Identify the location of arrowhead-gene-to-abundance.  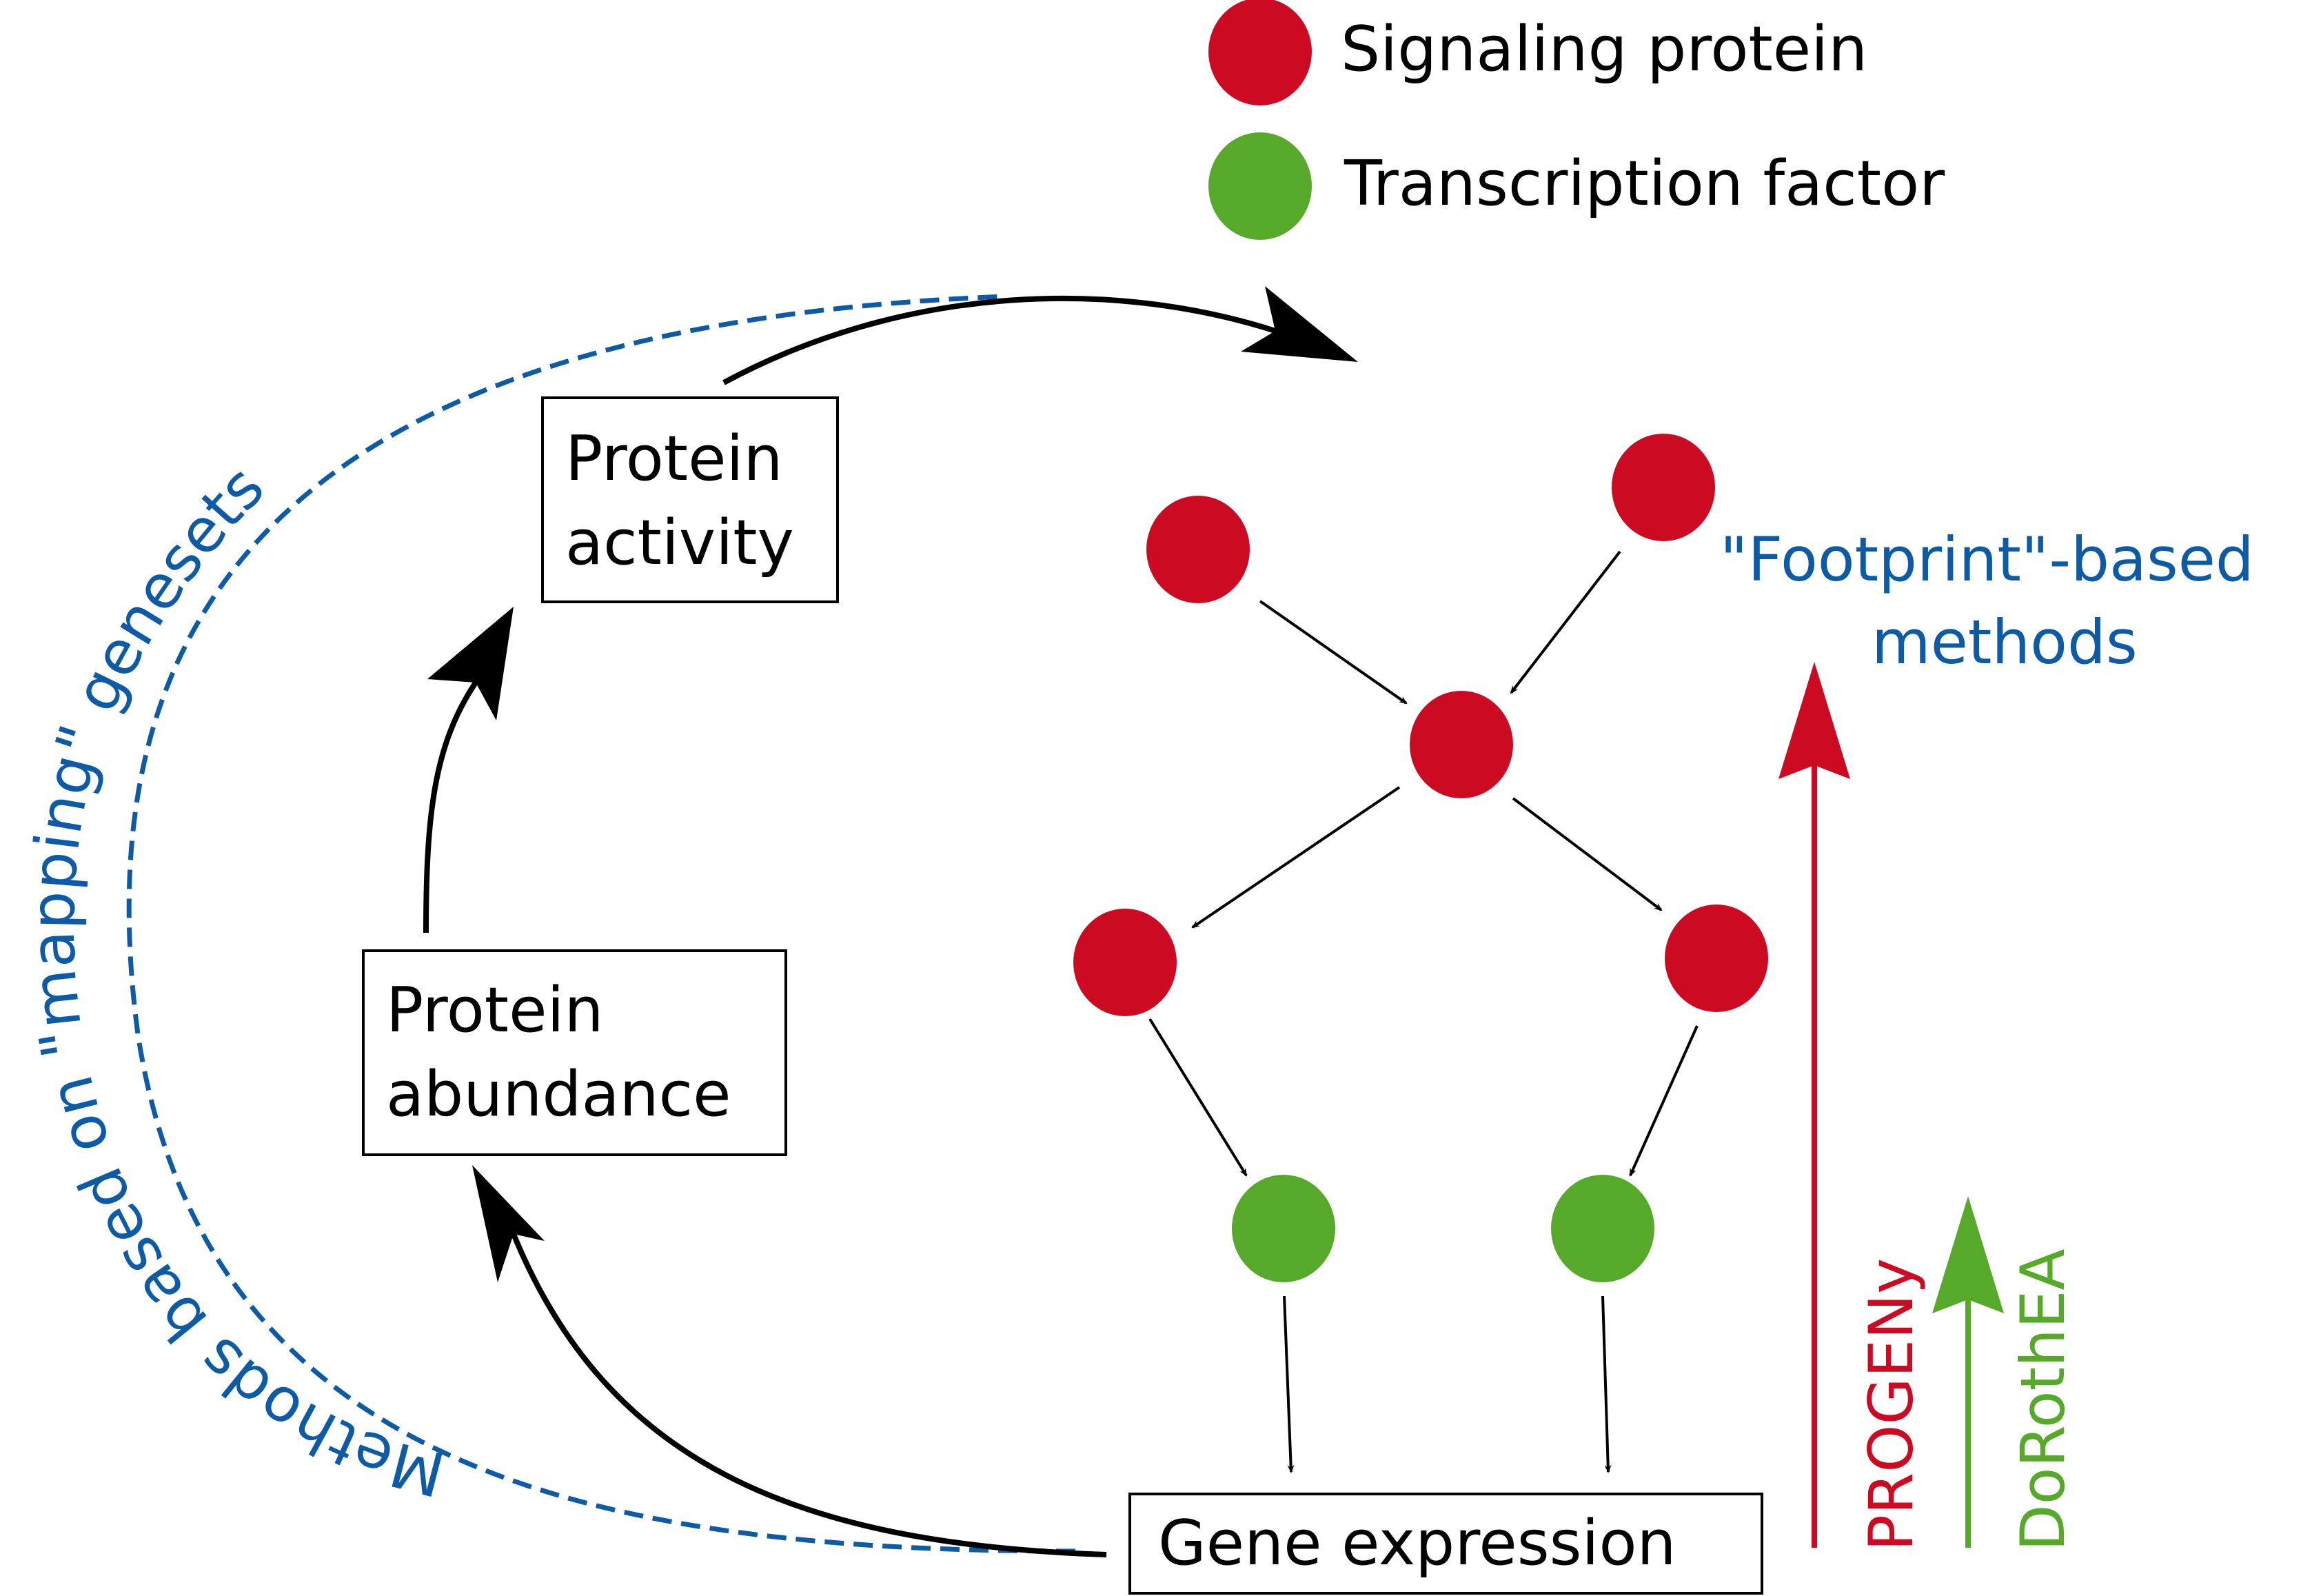
(509, 1223).